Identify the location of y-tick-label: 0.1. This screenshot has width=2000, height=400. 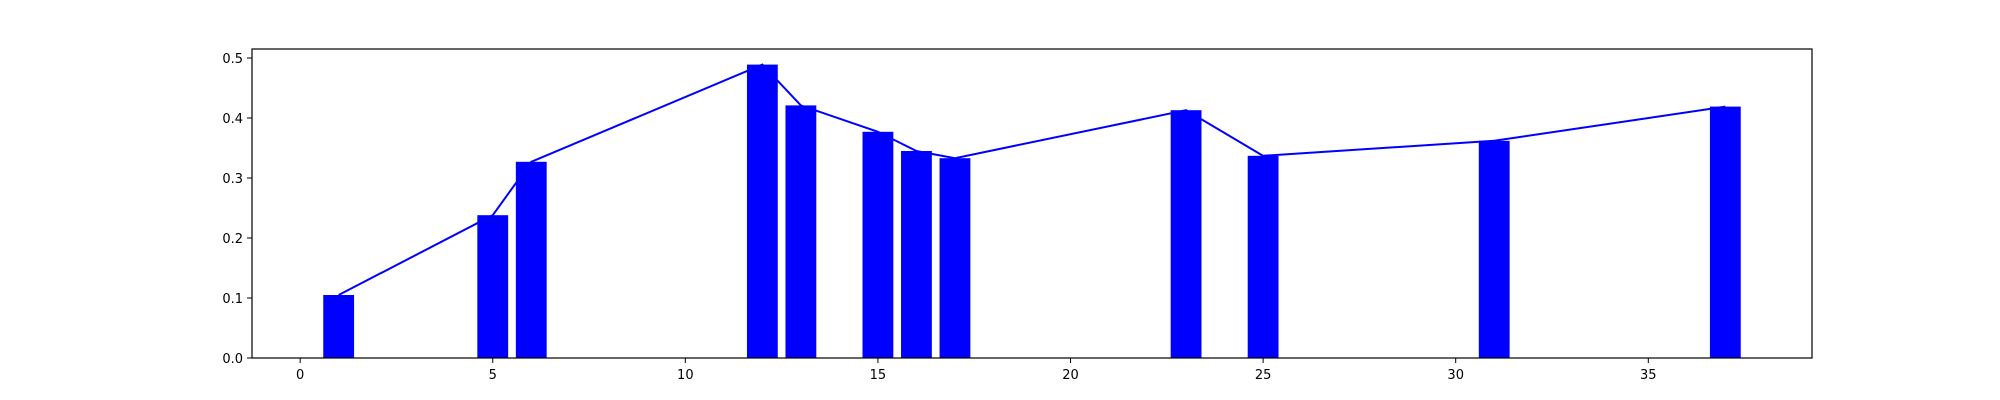
(232, 299).